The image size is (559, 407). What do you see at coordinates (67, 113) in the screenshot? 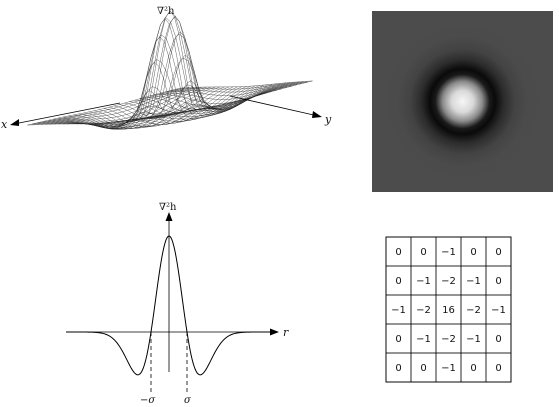
I see `x-axis-line` at bounding box center [67, 113].